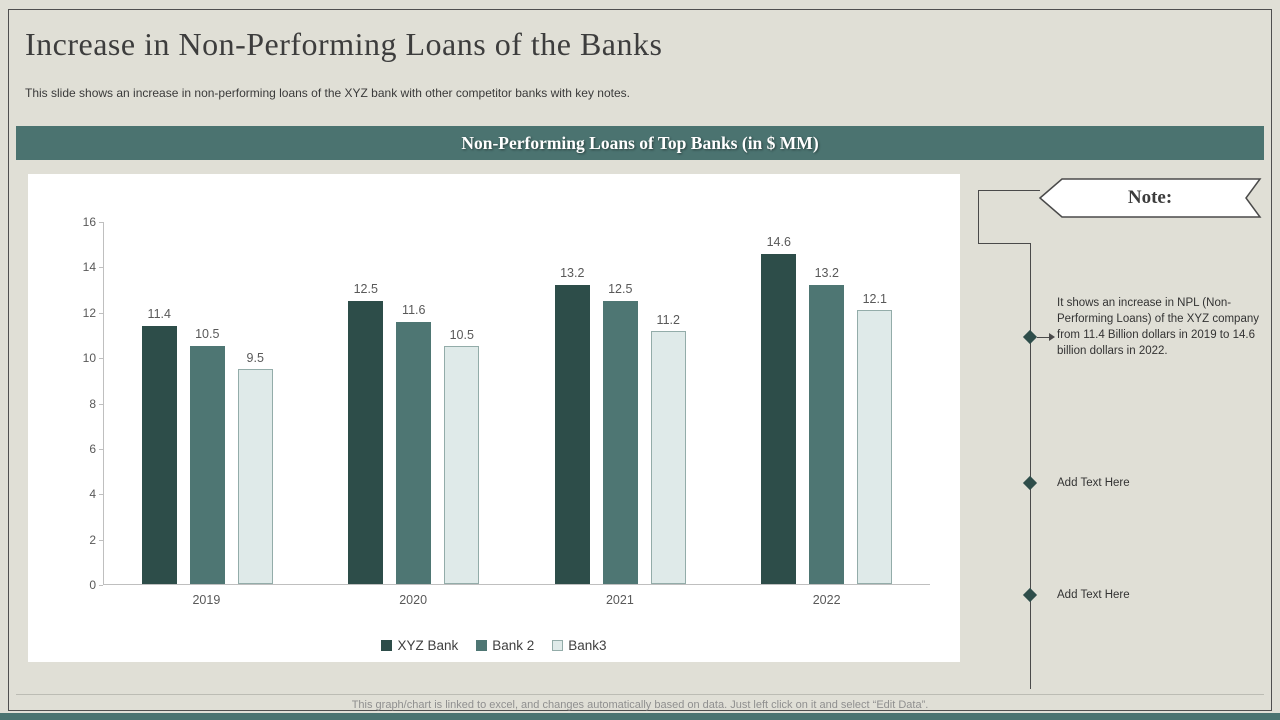 The image size is (1280, 720). I want to click on bar-bank3-2020: 10.5, so click(462, 456).